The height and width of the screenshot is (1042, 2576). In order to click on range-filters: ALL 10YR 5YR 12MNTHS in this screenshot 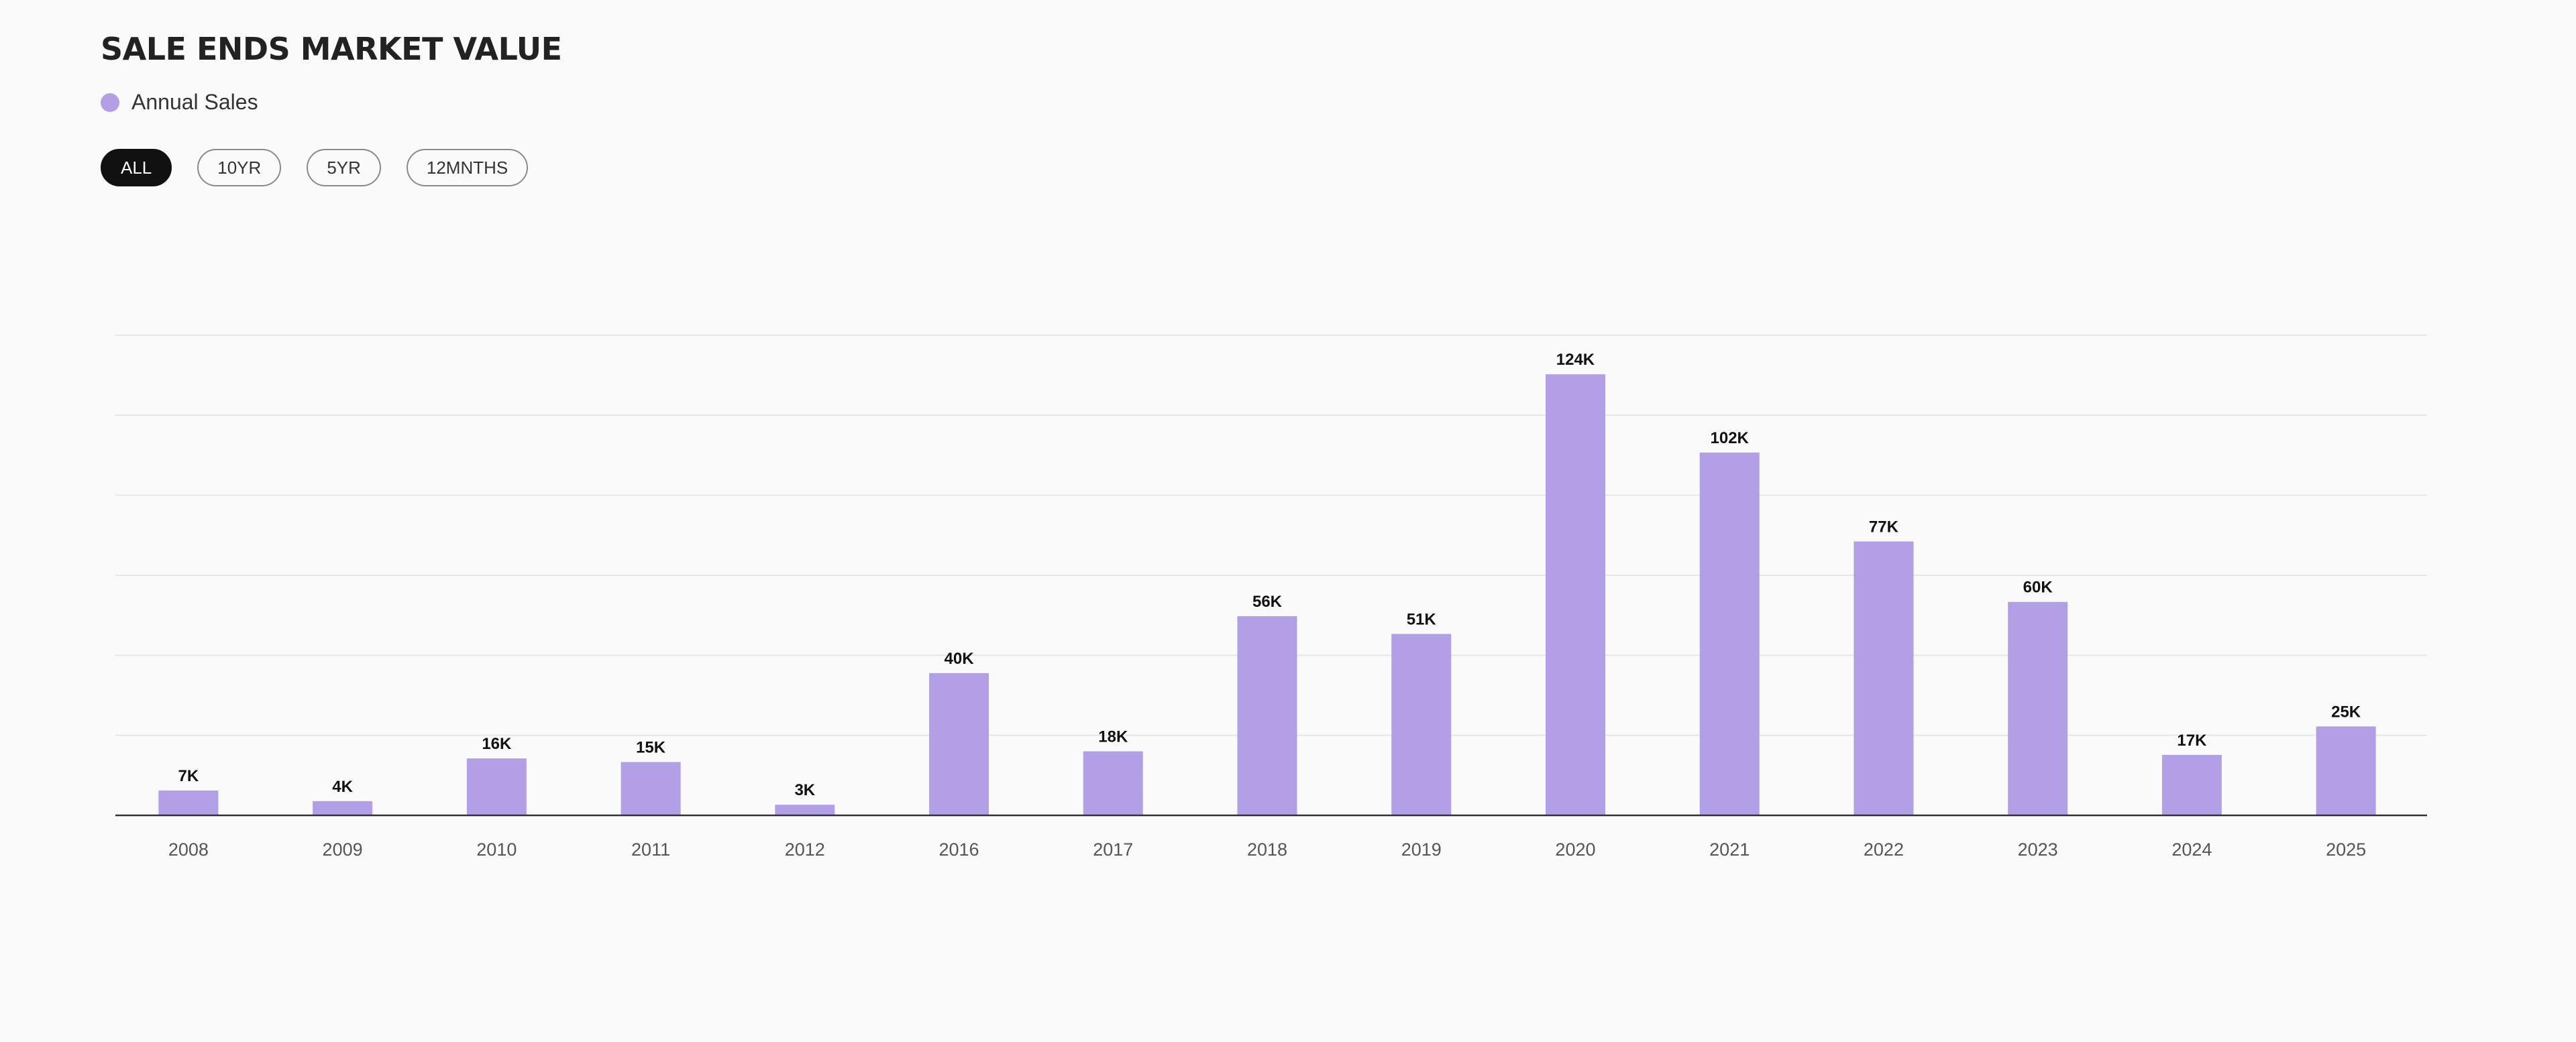, I will do `click(315, 167)`.